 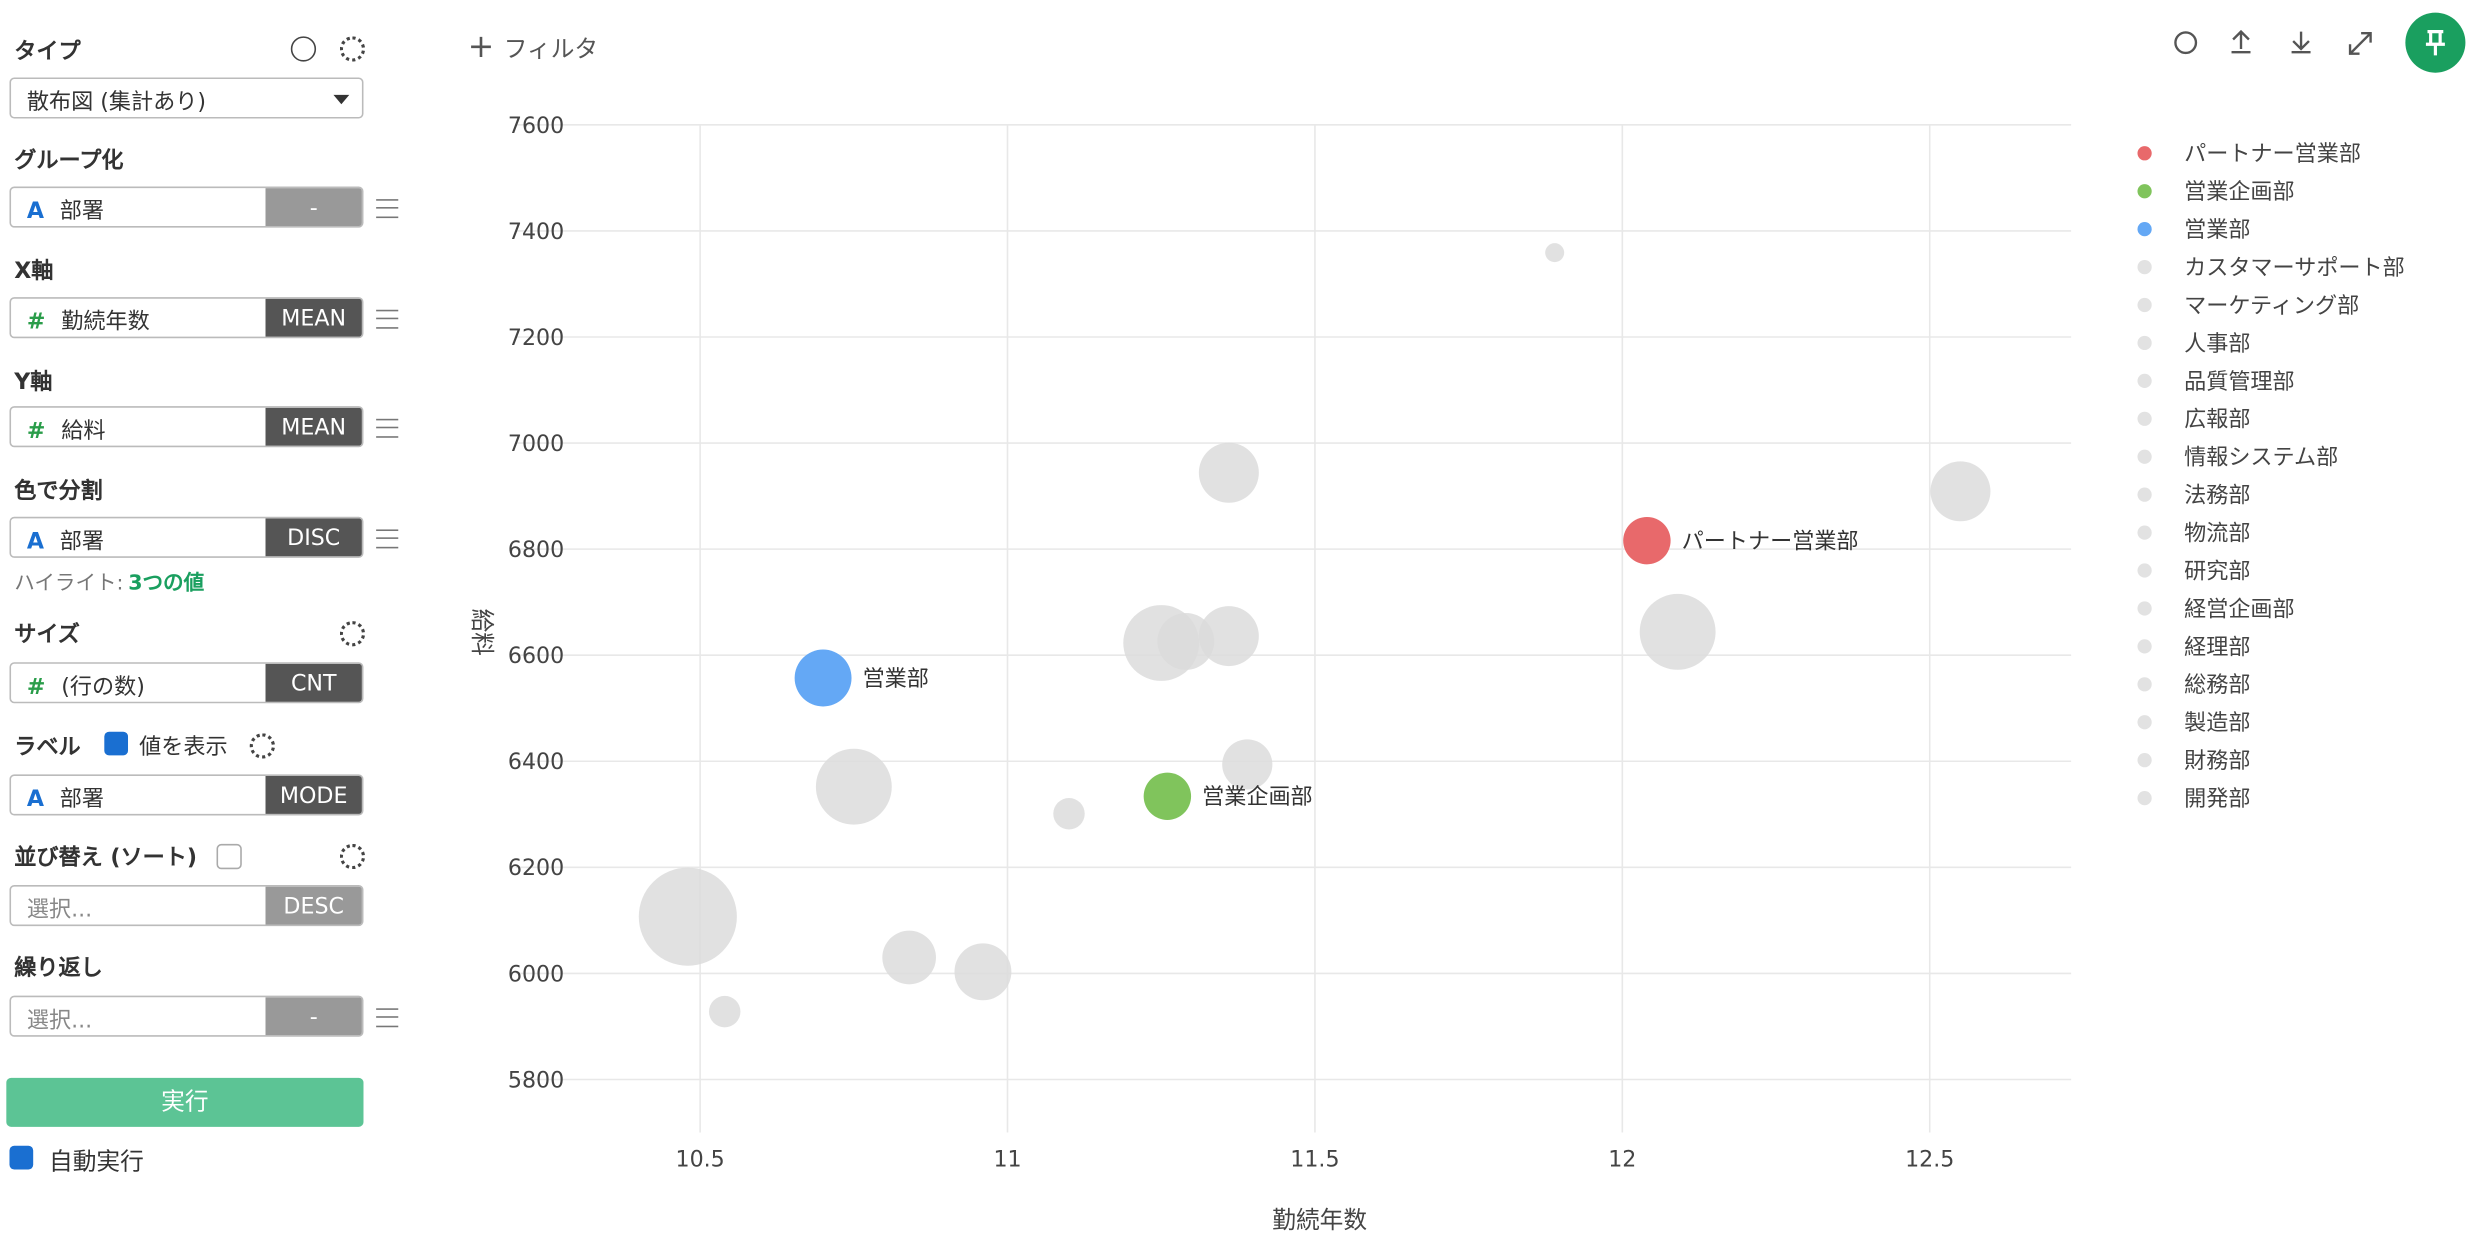 I want to click on aggregation: DESC, so click(x=313, y=905).